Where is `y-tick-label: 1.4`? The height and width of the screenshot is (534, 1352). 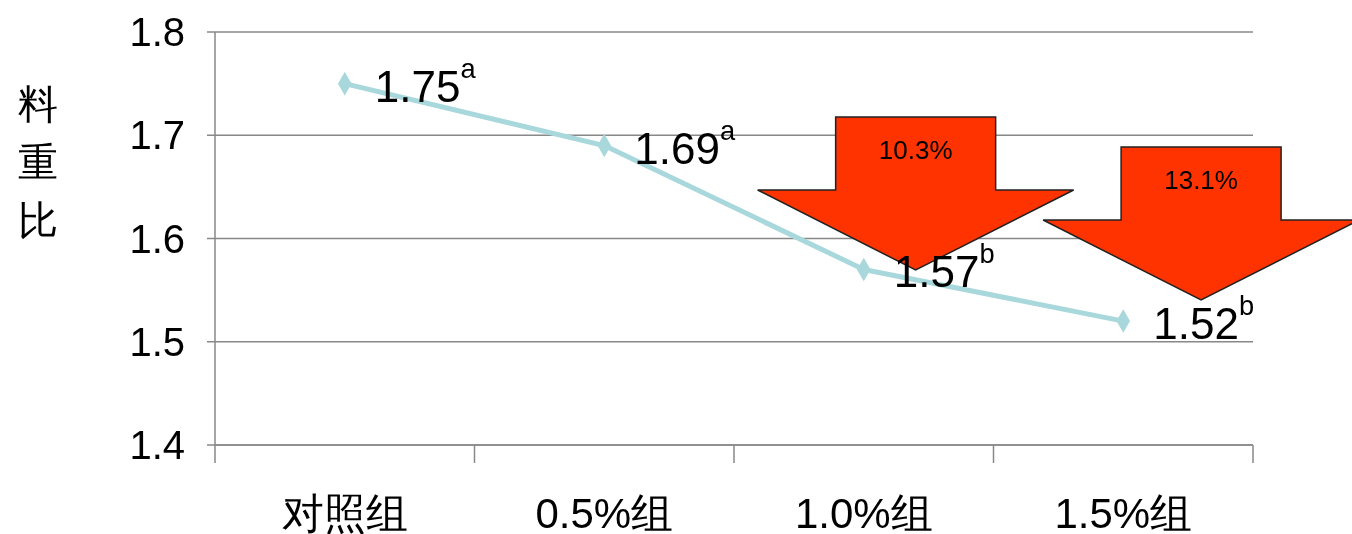 y-tick-label: 1.4 is located at coordinates (157, 445).